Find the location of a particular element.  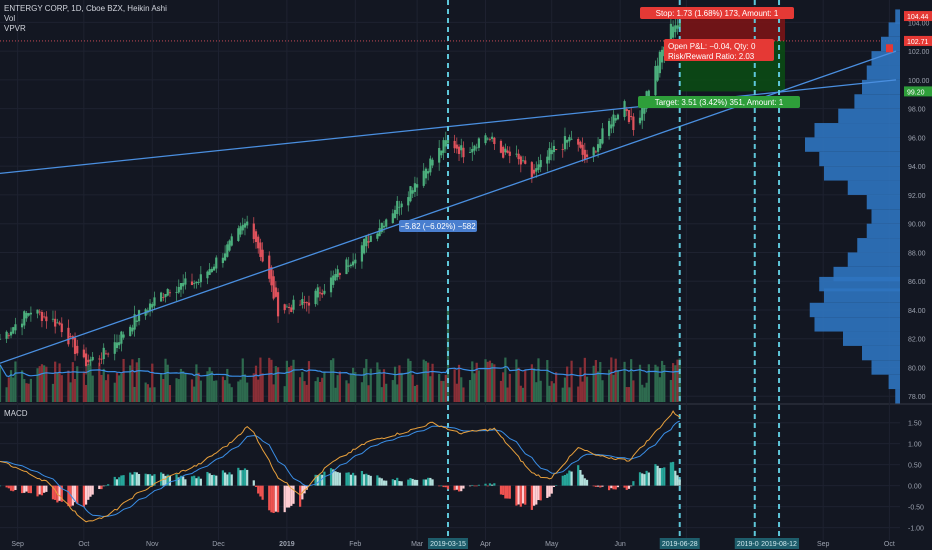

volume-indicator-label: Vol is located at coordinates (10, 18).